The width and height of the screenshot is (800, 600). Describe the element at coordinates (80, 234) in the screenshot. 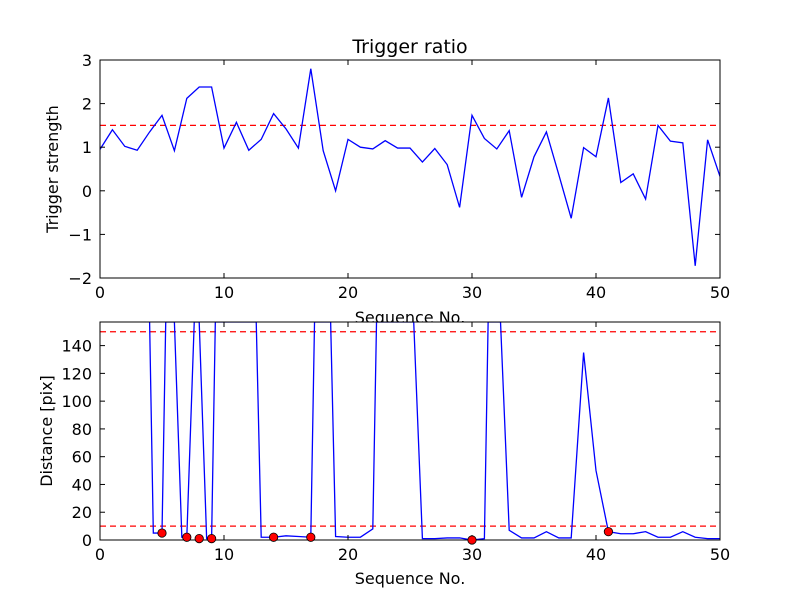

I see `top-y-tick-label: −1` at that location.